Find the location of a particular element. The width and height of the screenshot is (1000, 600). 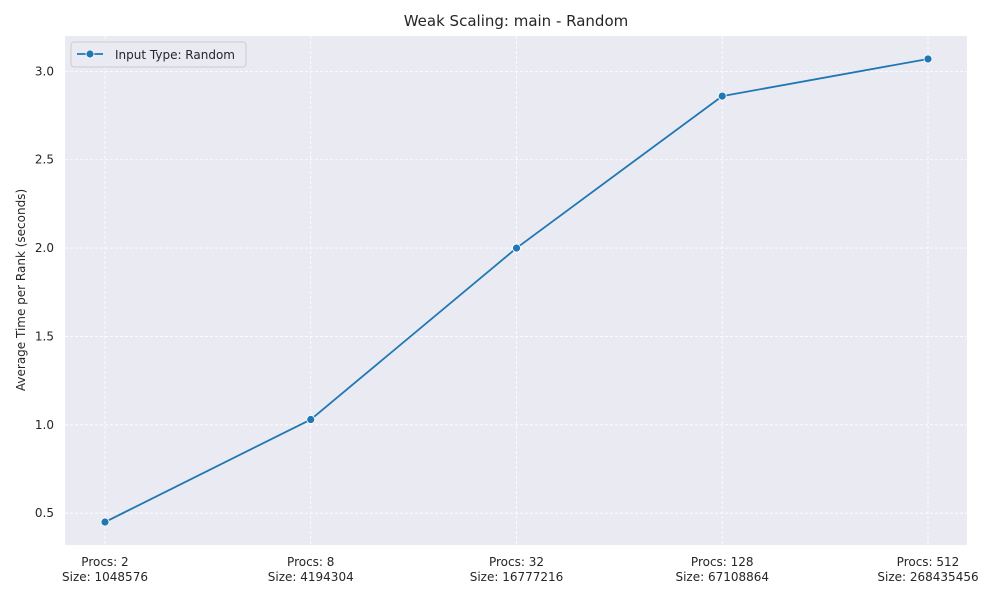

y-tick-label: 2.0 is located at coordinates (44, 248).